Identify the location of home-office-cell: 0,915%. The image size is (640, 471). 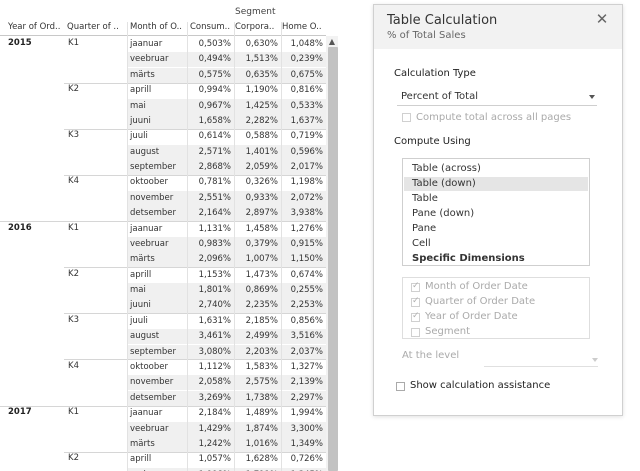
(303, 244).